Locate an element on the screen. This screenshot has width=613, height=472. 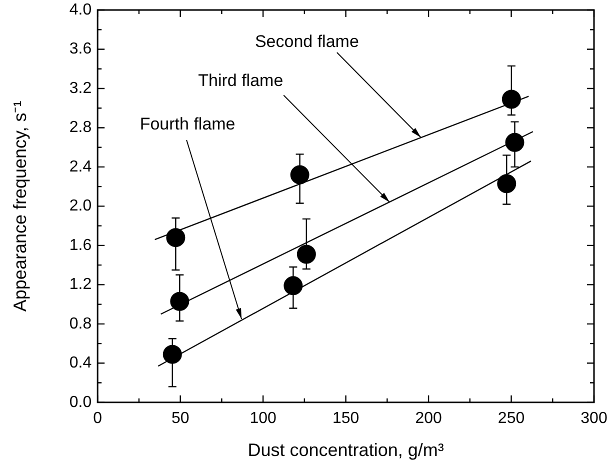
y-tick-label: 0.0 is located at coordinates (80, 402).